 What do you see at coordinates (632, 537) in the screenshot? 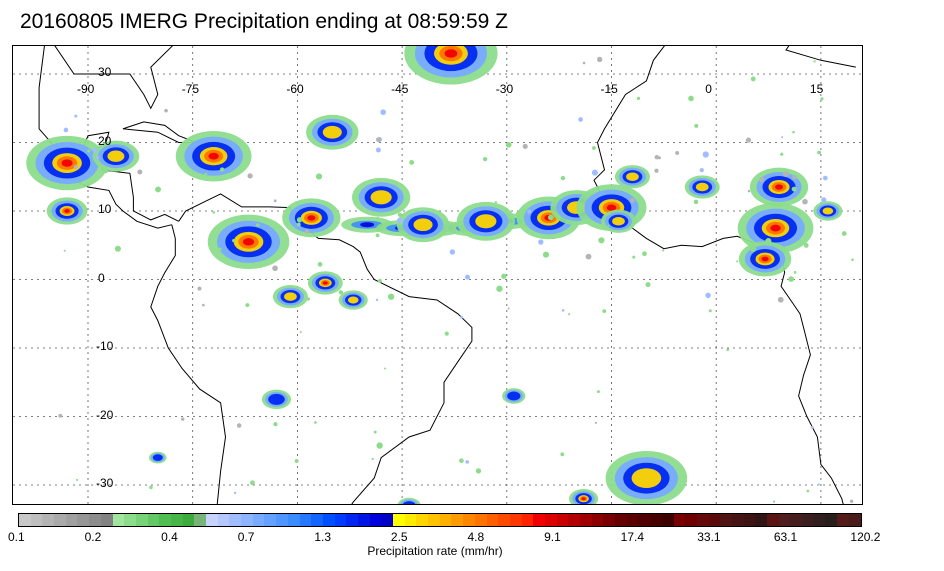
I see `colorbar-tick-label: 17.4` at bounding box center [632, 537].